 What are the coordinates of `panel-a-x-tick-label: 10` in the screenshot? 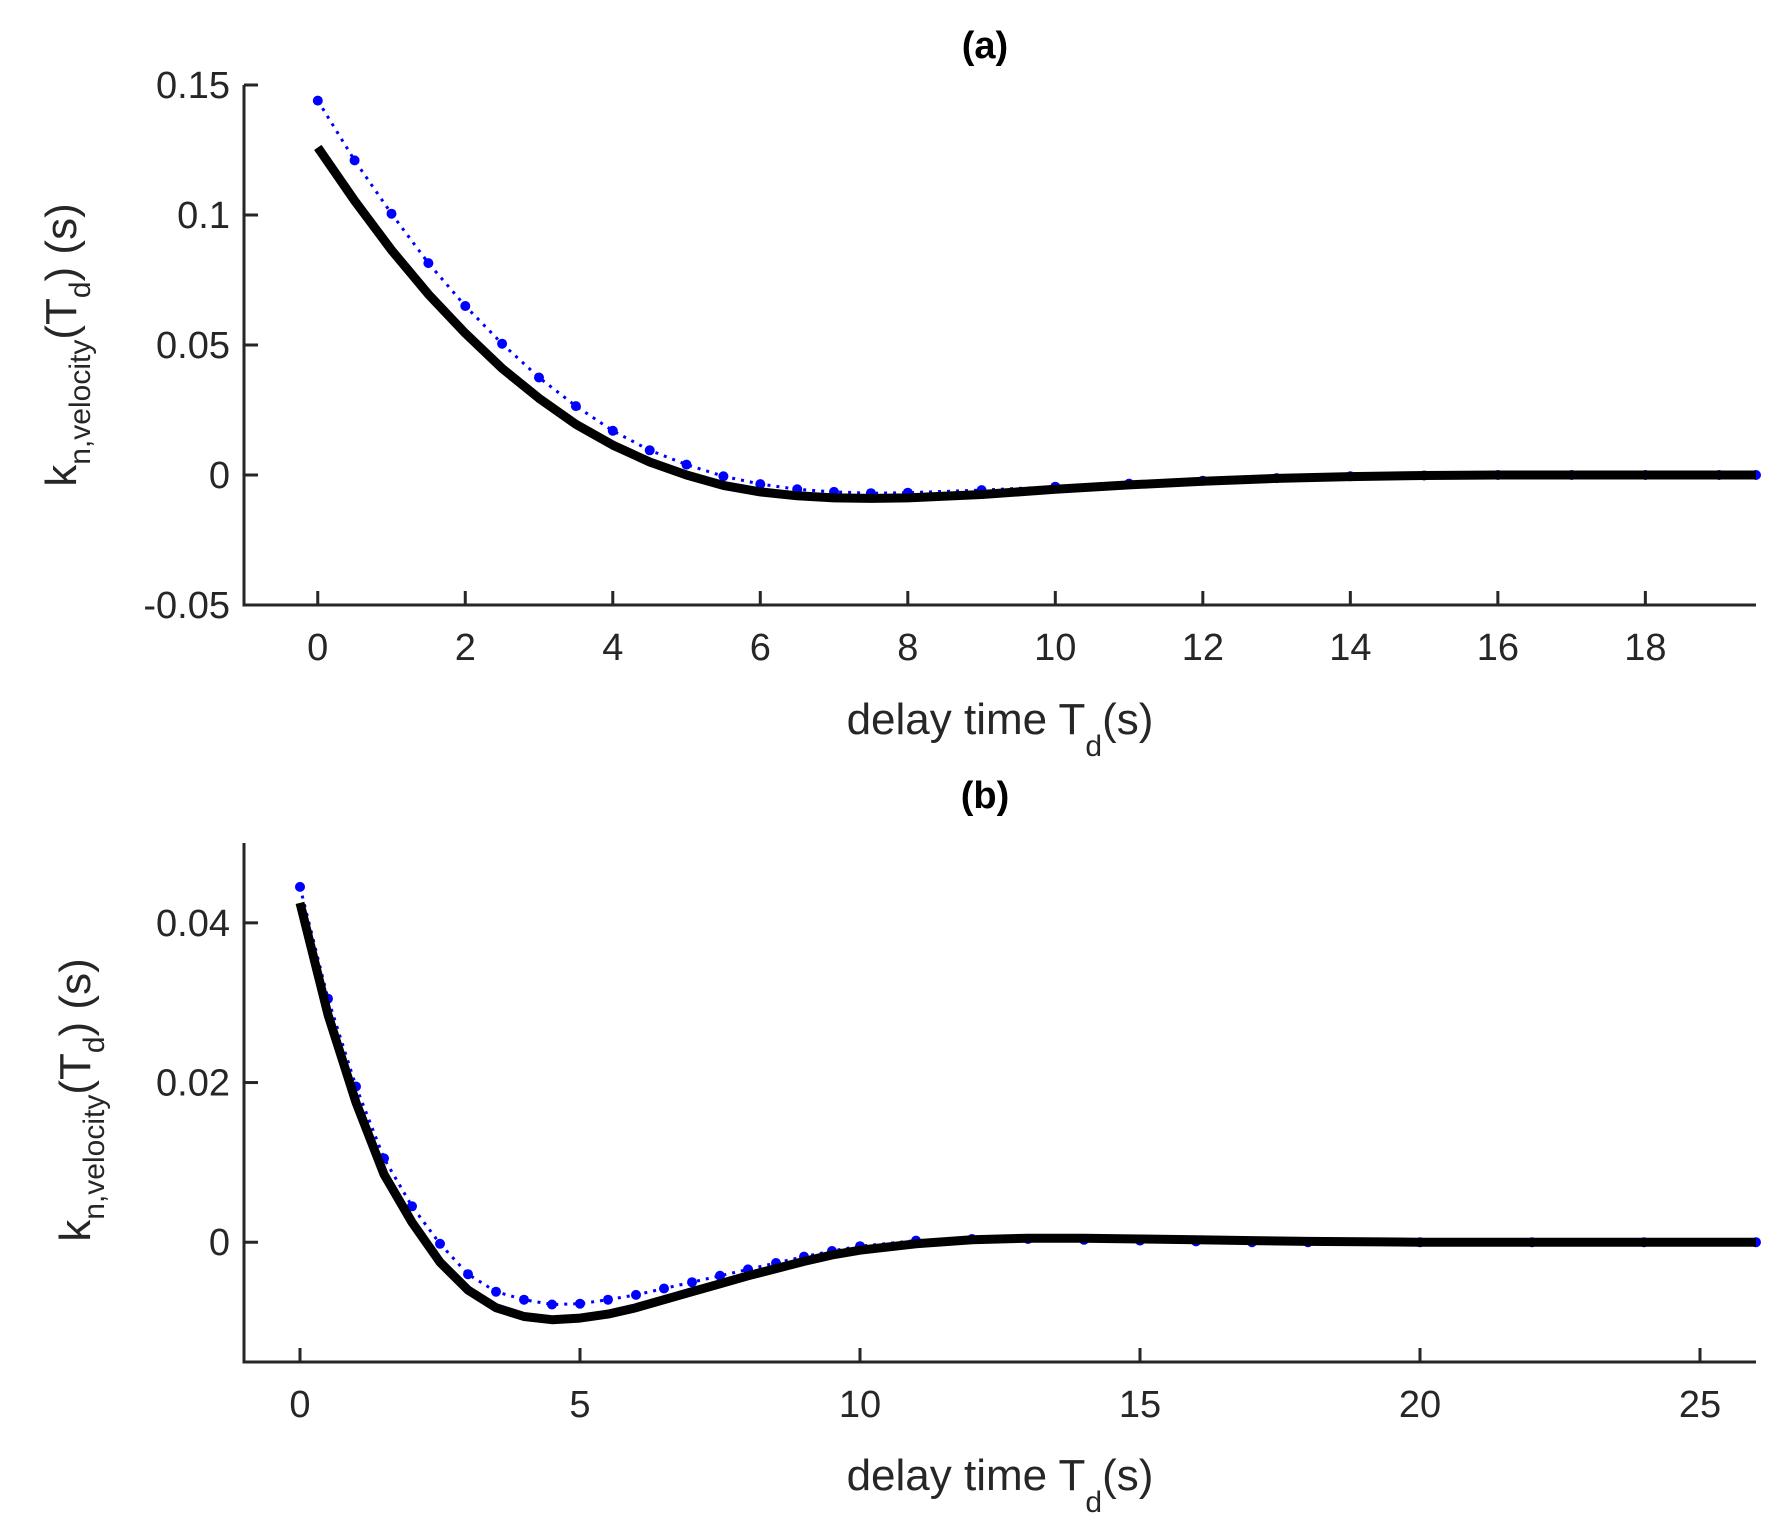 It's located at (1055, 648).